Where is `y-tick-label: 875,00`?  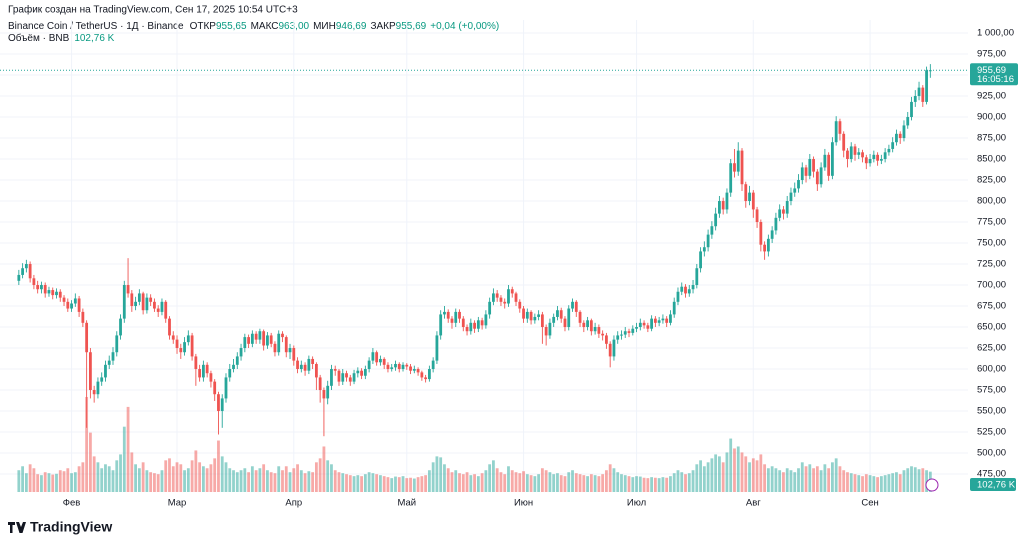
y-tick-label: 875,00 is located at coordinates (991, 138).